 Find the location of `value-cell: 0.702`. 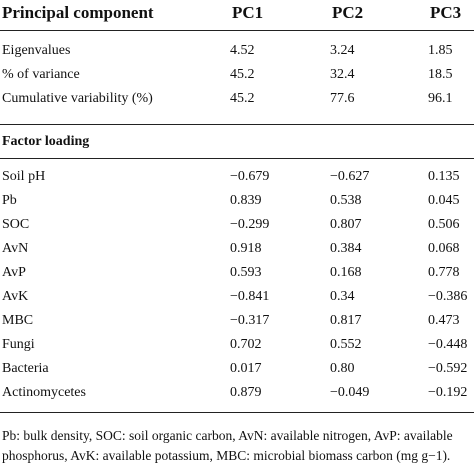

value-cell: 0.702 is located at coordinates (246, 344).